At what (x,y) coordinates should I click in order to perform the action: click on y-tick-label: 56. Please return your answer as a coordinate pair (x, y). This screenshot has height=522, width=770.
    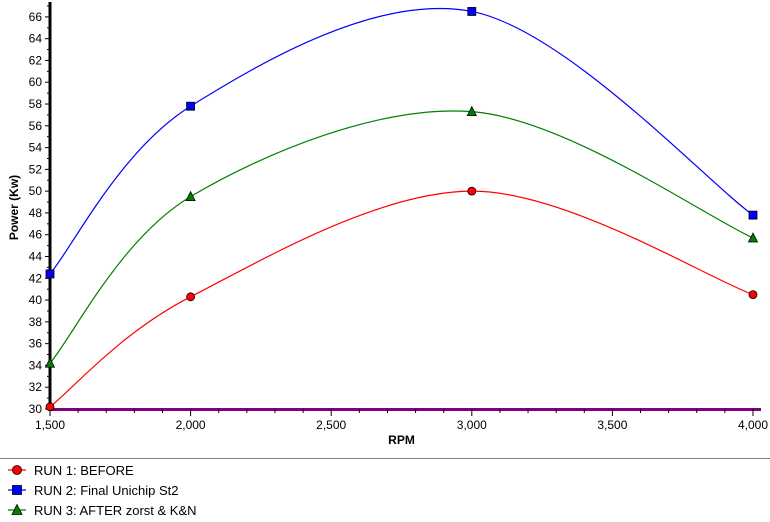
    Looking at the image, I should click on (36, 126).